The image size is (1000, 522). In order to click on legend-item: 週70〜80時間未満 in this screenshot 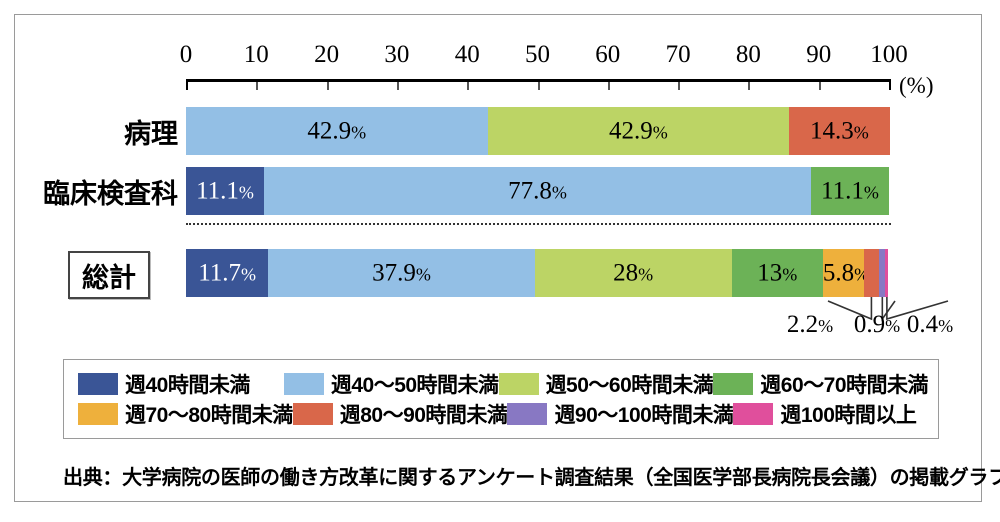, I will do `click(185, 414)`.